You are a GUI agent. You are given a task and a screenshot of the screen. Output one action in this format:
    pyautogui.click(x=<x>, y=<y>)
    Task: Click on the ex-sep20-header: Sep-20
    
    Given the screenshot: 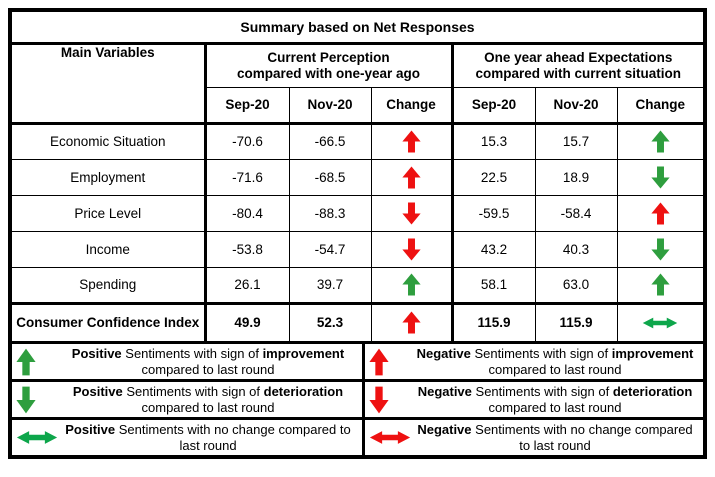 What is the action you would take?
    pyautogui.click(x=493, y=105)
    